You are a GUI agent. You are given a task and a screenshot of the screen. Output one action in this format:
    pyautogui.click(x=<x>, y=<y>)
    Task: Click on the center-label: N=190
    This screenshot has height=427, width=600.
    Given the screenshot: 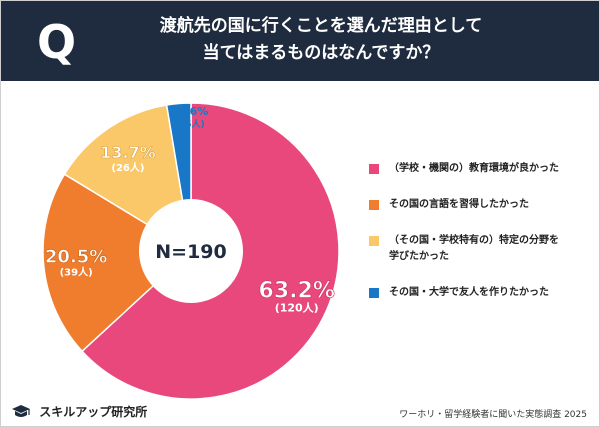 What is the action you would take?
    pyautogui.click(x=190, y=252)
    